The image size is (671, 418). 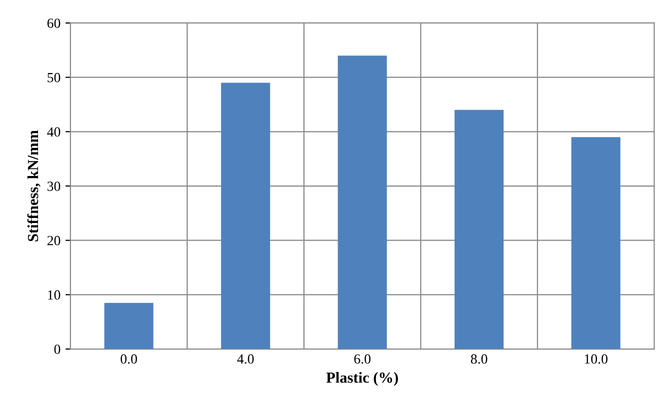 I want to click on y-tick-label: 10, so click(x=54, y=295).